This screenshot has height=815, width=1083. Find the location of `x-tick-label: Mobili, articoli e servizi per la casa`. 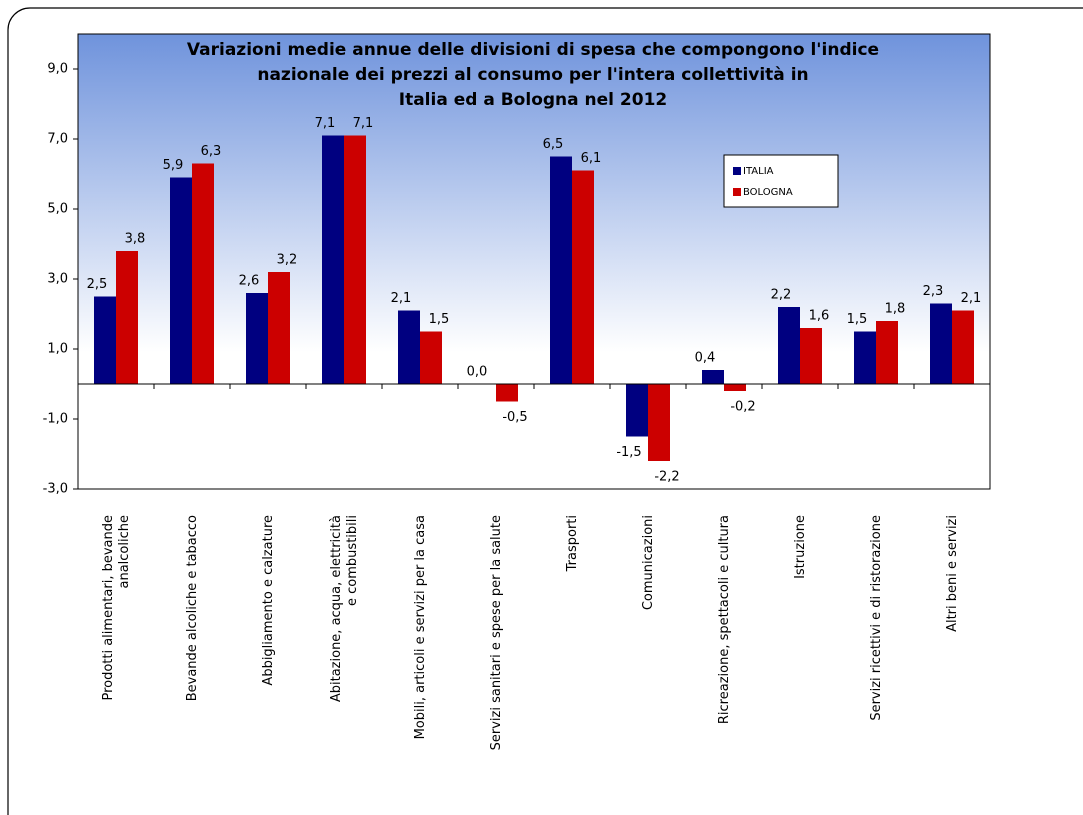

x-tick-label: Mobili, articoli e servizi per la casa is located at coordinates (420, 627).